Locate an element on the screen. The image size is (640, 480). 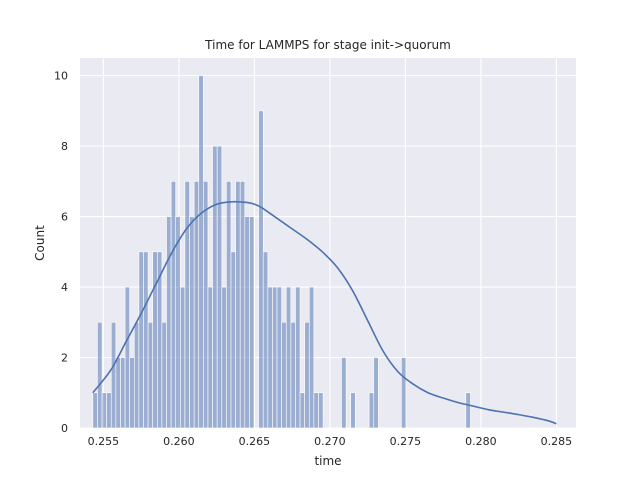
x-tick-label: 0.265 is located at coordinates (255, 441).